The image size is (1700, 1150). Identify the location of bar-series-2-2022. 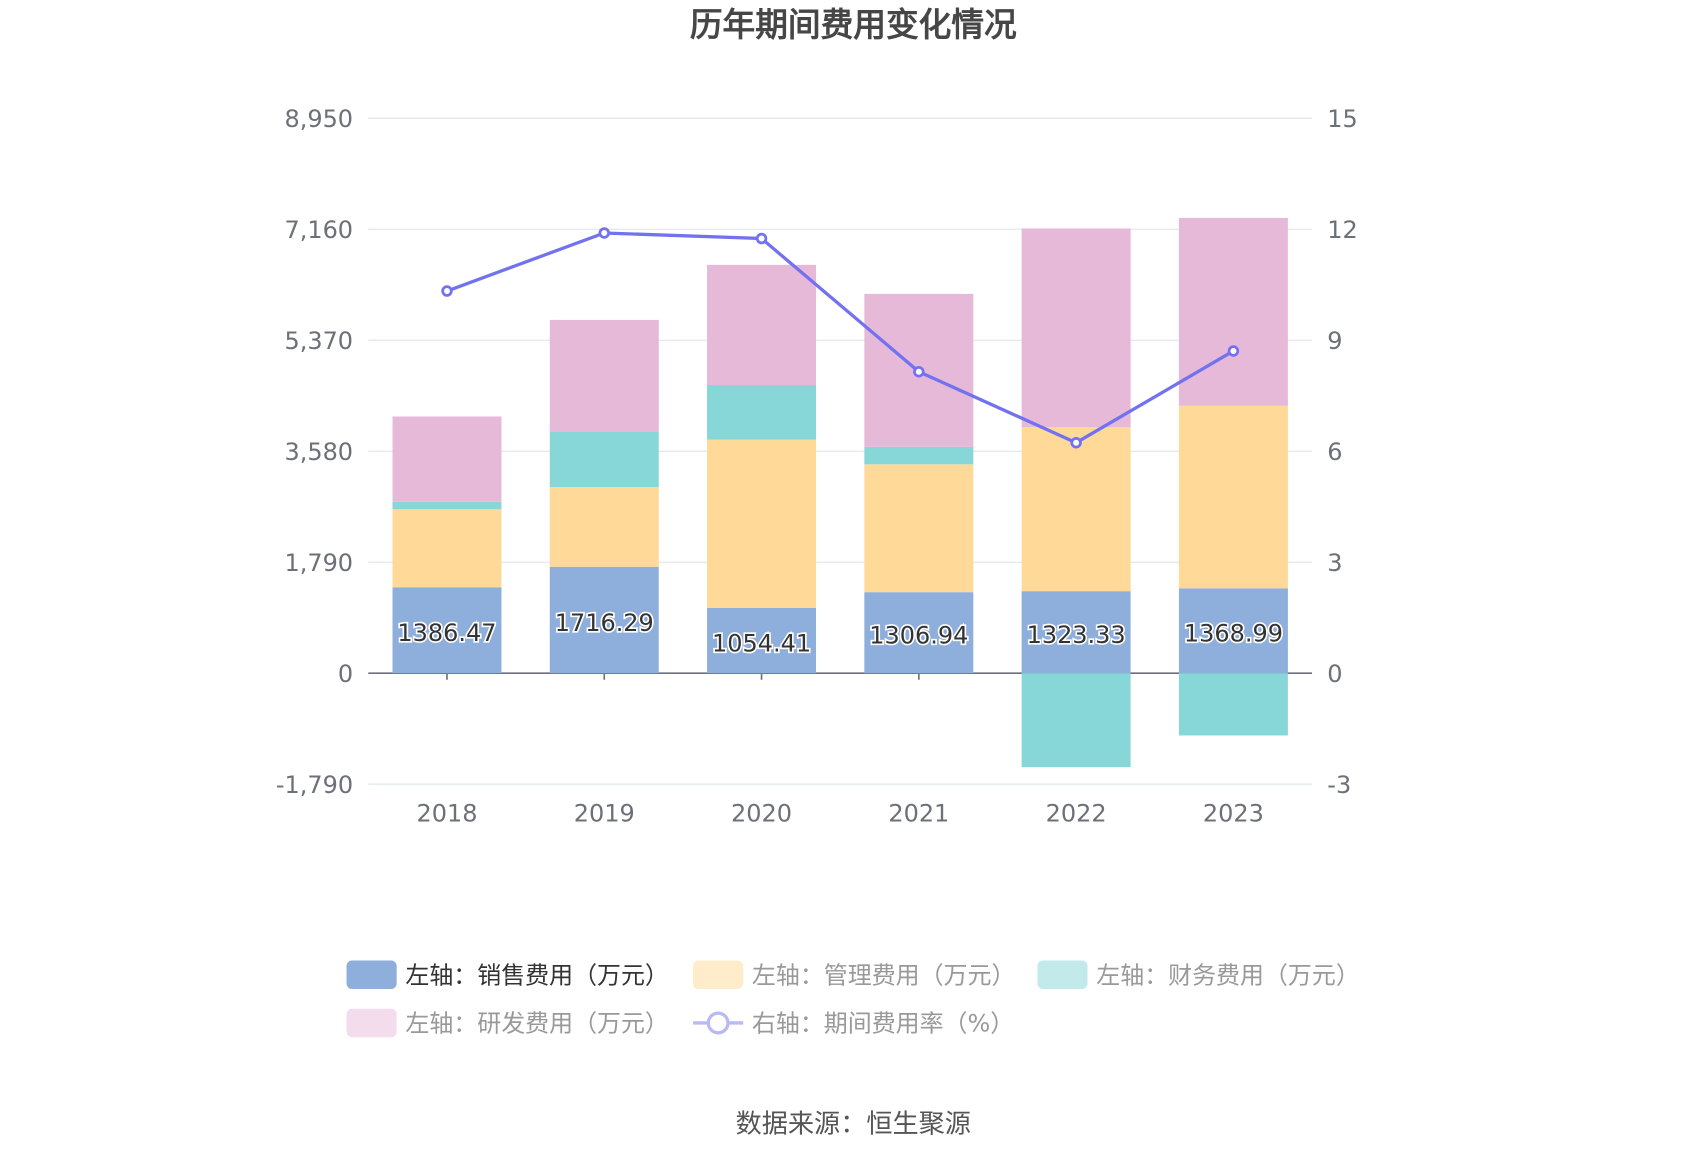
(1076, 720).